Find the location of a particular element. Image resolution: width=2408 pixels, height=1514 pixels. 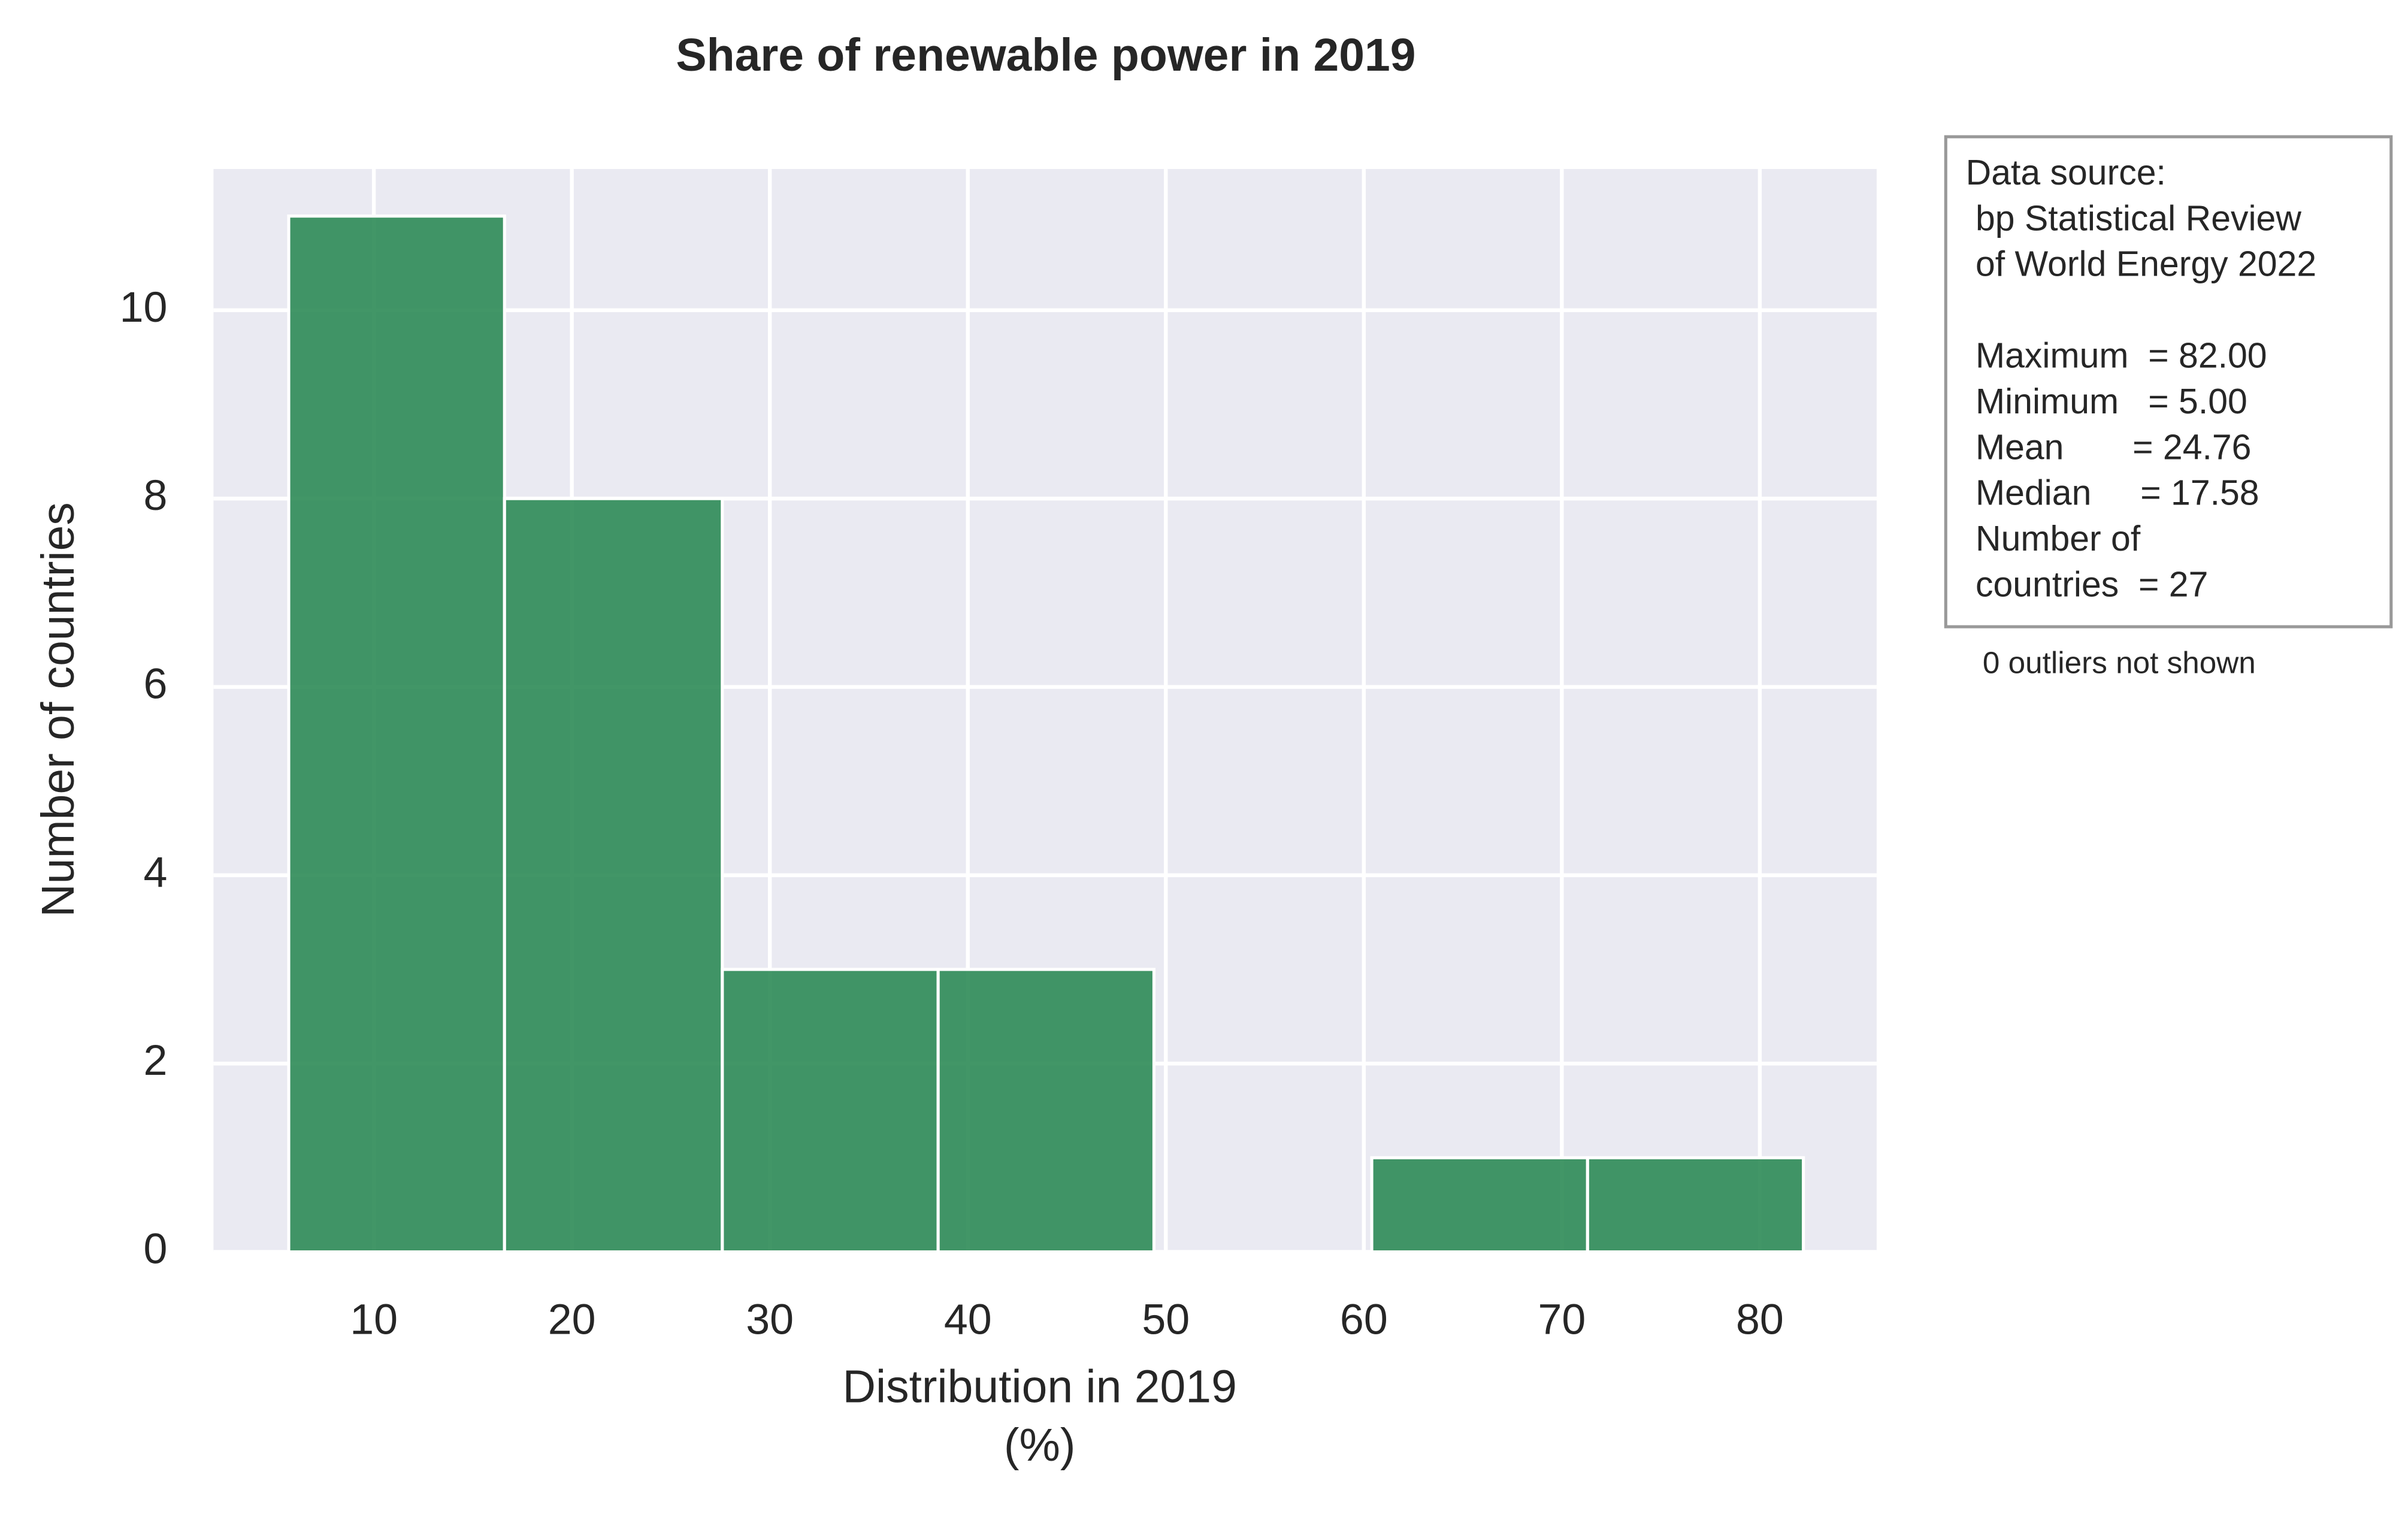

y-tick-label: 6 is located at coordinates (156, 684).